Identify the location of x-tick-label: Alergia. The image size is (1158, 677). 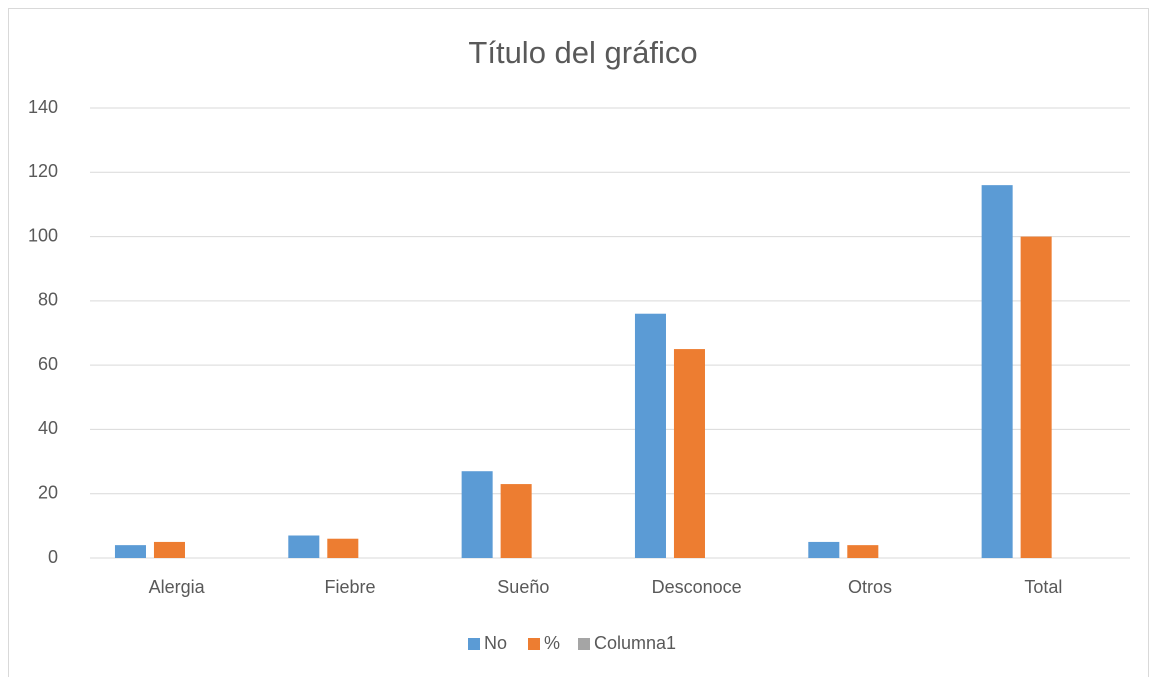
(177, 587).